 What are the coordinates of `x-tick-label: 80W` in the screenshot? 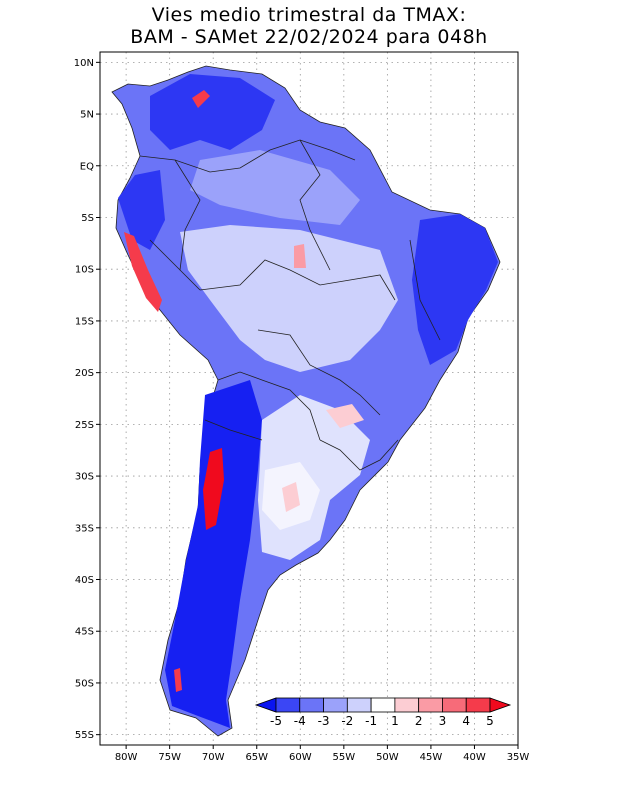 It's located at (126, 757).